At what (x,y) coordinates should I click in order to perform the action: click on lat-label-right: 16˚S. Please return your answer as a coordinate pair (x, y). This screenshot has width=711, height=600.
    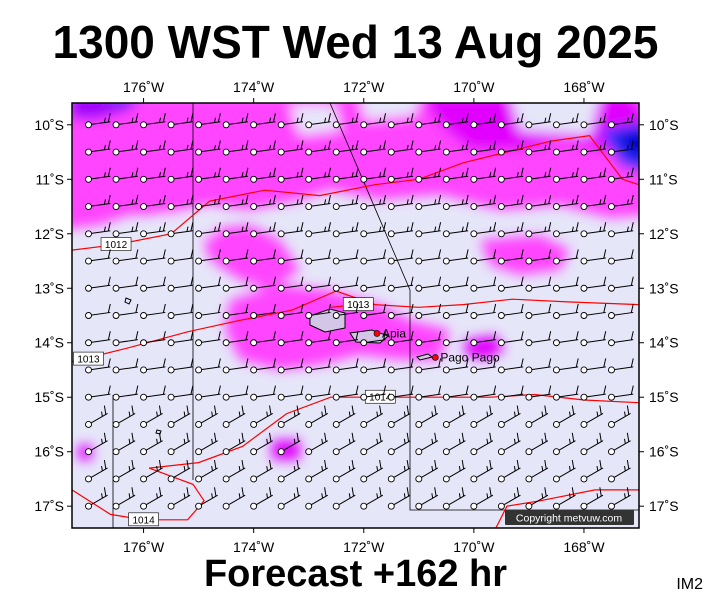
    Looking at the image, I should click on (664, 452).